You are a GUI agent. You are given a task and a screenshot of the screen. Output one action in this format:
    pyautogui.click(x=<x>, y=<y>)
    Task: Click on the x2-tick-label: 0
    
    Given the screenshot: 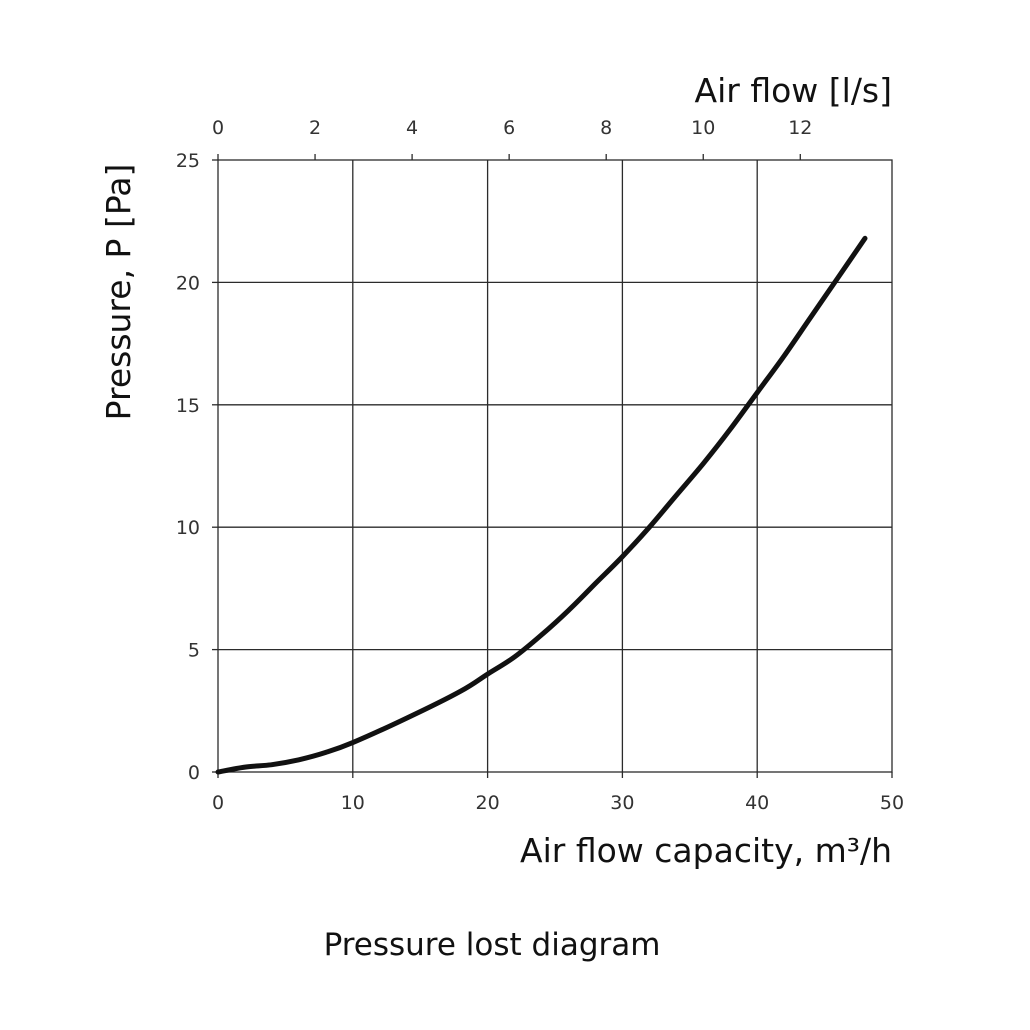 What is the action you would take?
    pyautogui.click(x=218, y=128)
    